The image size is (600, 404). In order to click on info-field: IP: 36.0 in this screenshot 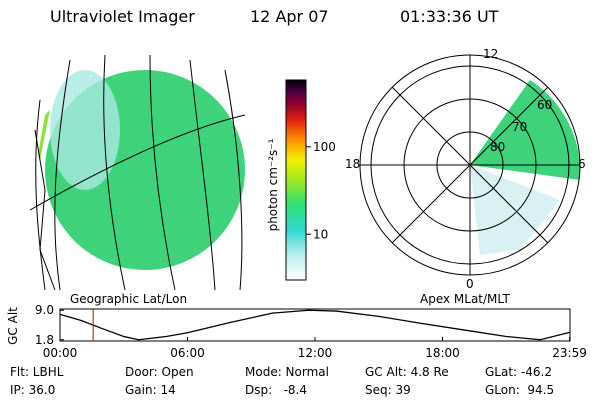, I will do `click(32, 390)`.